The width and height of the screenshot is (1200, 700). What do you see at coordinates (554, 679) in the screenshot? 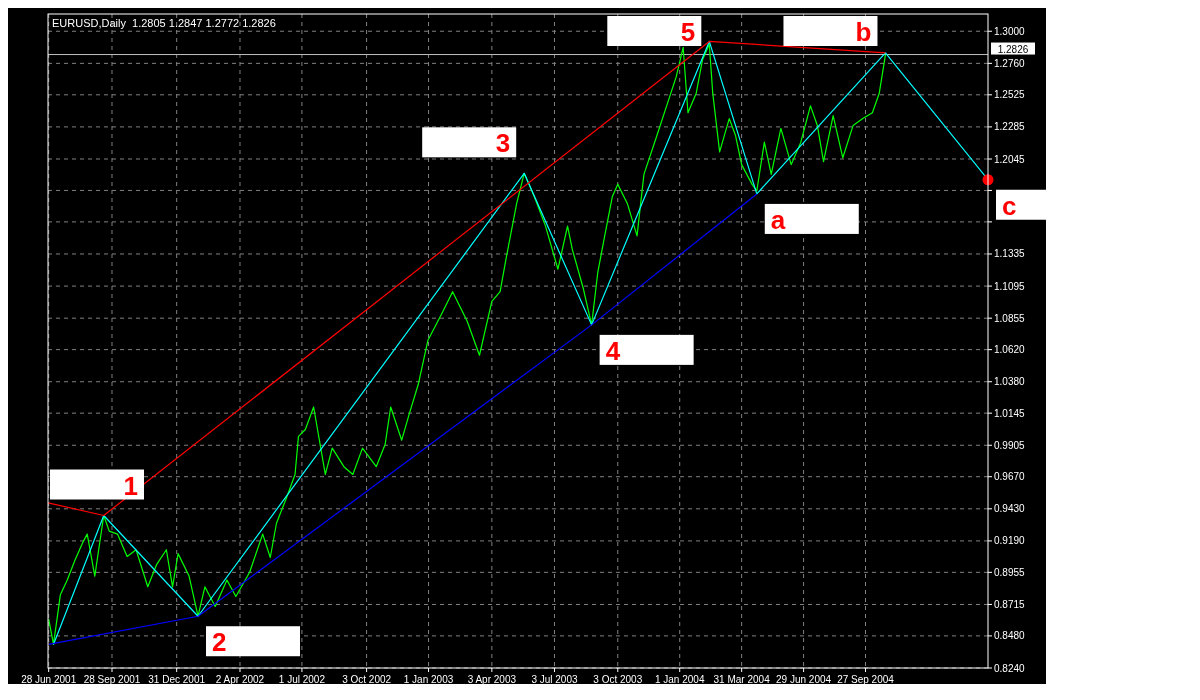
I see `x-tick-label: 3 Jul 2003` at bounding box center [554, 679].